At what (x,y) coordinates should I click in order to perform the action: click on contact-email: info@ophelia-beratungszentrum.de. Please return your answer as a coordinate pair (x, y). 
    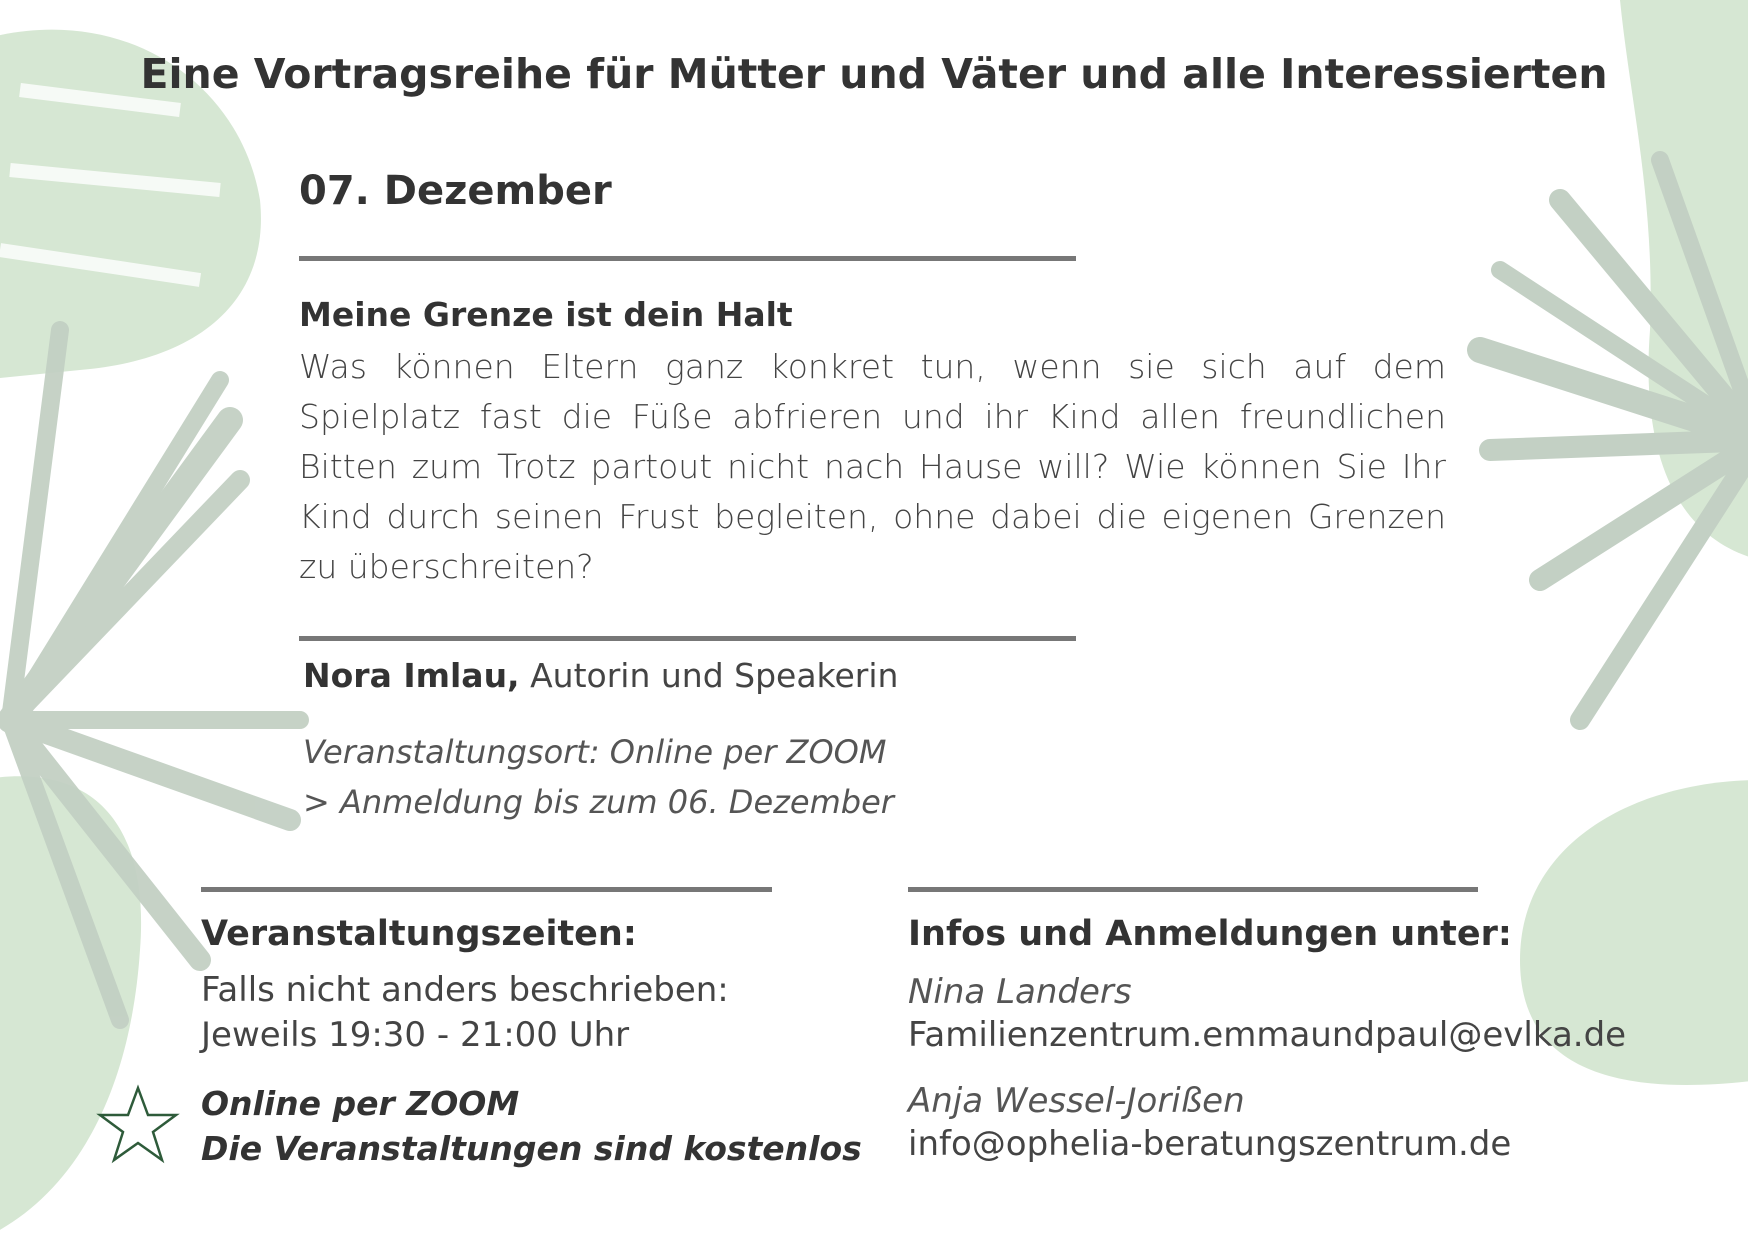
    Looking at the image, I should click on (1210, 1144).